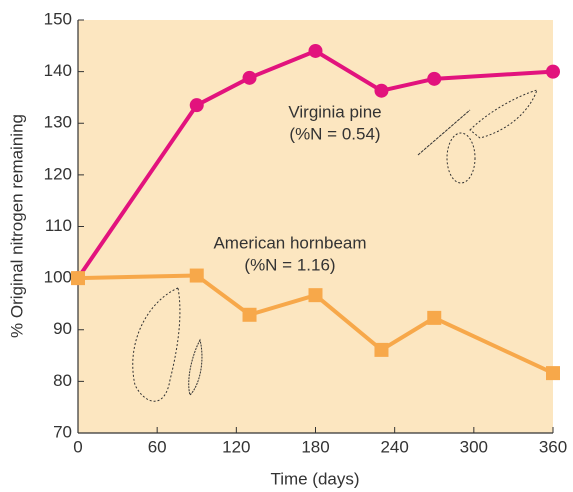 This screenshot has height=492, width=573. What do you see at coordinates (553, 446) in the screenshot?
I see `x-tick-label: 360` at bounding box center [553, 446].